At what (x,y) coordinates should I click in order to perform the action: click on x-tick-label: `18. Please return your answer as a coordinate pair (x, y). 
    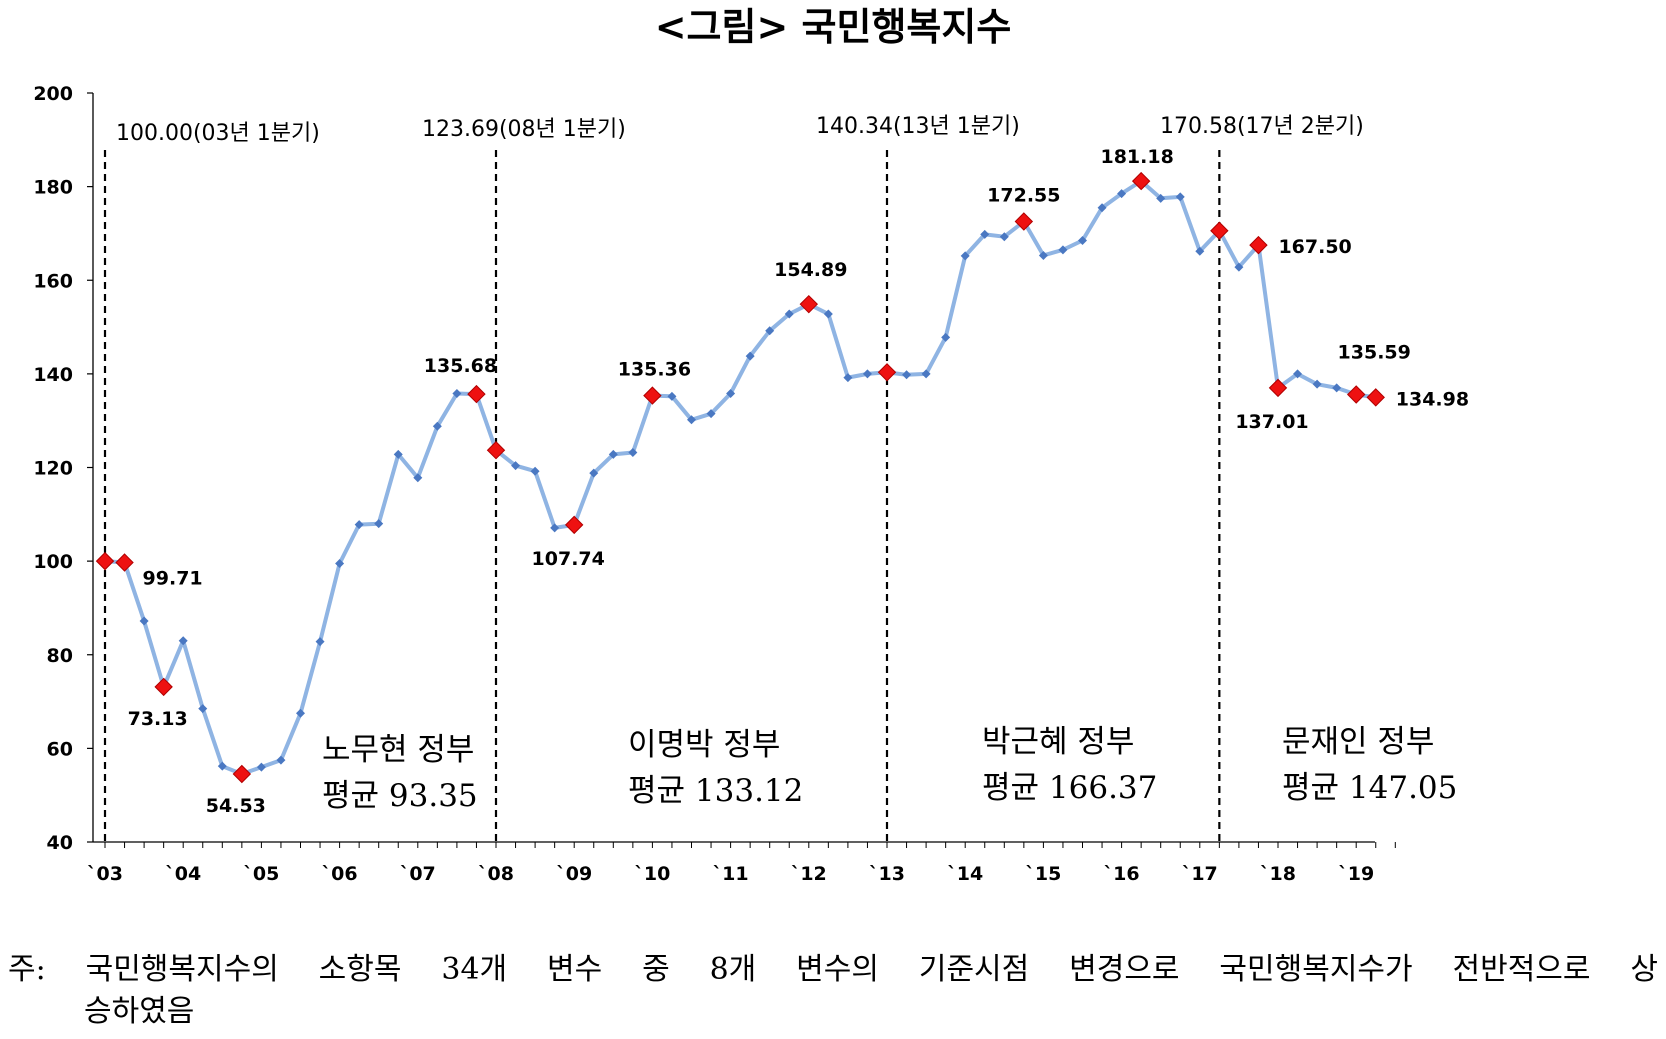
    Looking at the image, I should click on (1278, 874).